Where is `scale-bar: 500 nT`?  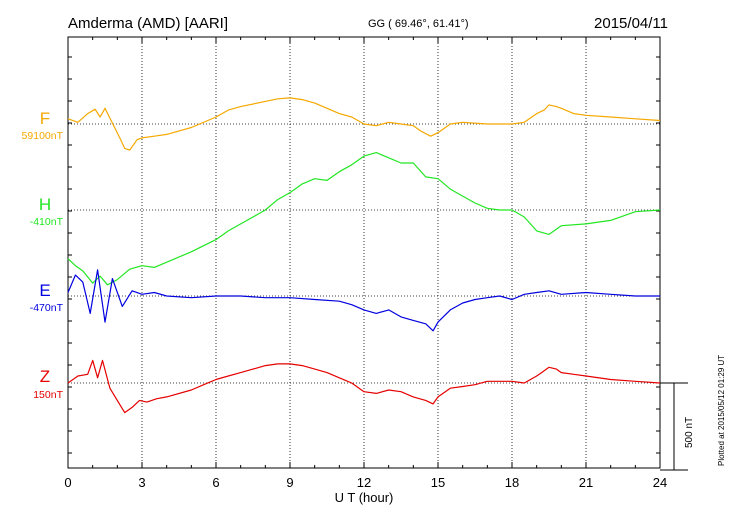 scale-bar: 500 nT is located at coordinates (677, 426).